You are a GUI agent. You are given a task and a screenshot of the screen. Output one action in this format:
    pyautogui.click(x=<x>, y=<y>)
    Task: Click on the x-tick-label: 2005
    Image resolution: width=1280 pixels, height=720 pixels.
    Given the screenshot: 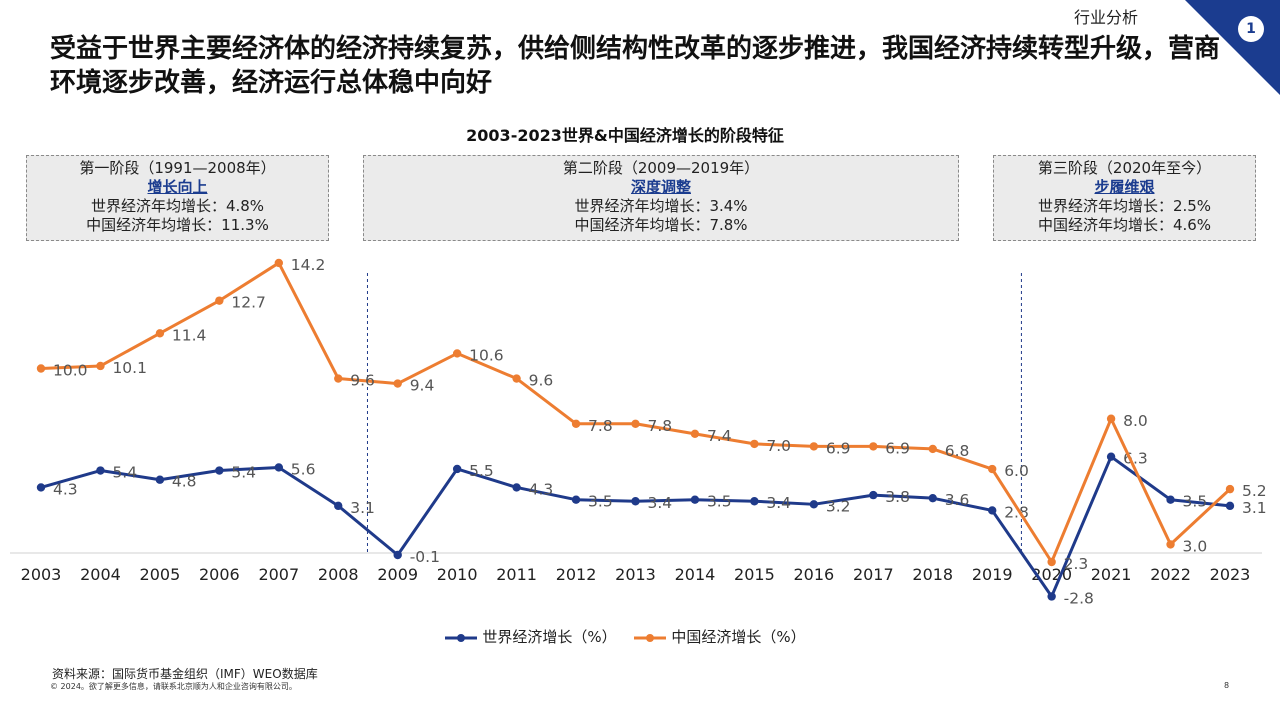 What is the action you would take?
    pyautogui.click(x=160, y=574)
    